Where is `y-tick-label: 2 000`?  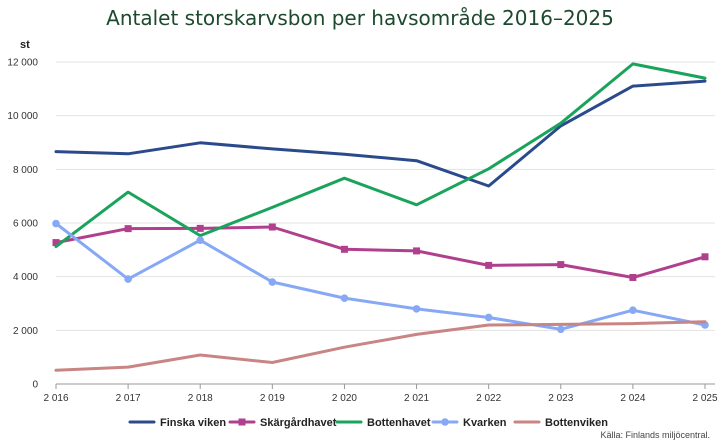
y-tick-label: 2 000 is located at coordinates (25, 331).